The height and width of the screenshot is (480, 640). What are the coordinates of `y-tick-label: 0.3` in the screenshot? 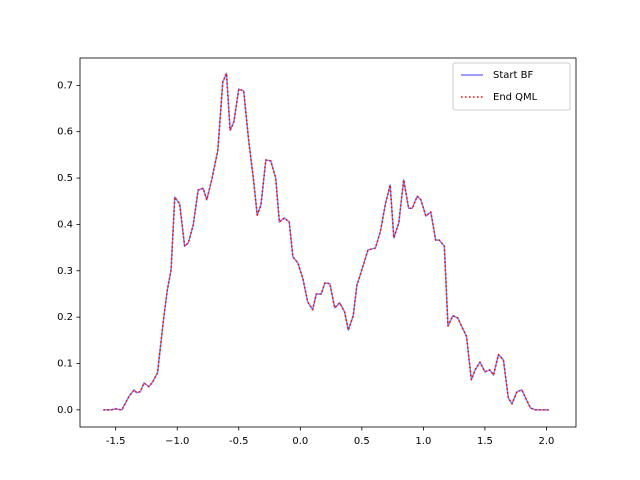 It's located at (65, 271).